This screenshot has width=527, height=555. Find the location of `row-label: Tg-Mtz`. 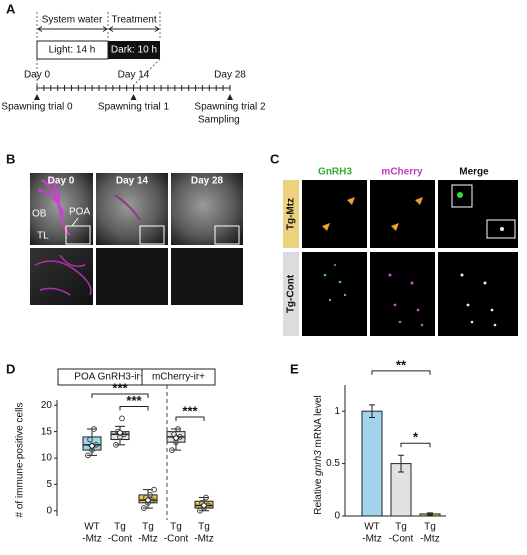

row-label: Tg-Mtz is located at coordinates (291, 214).